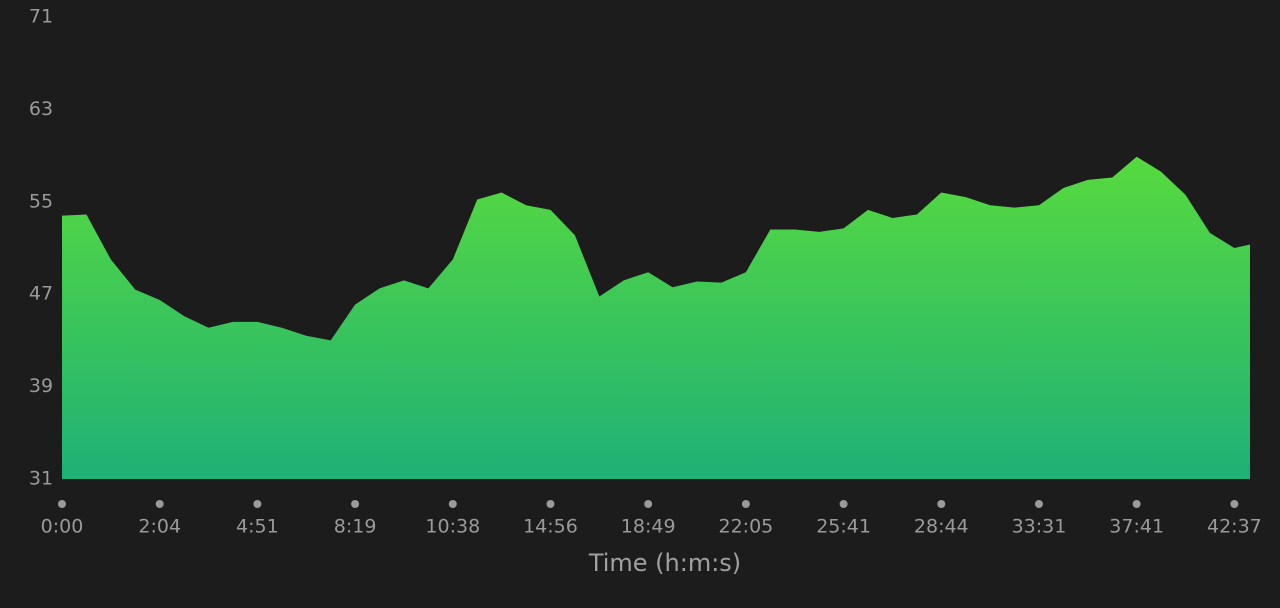 The width and height of the screenshot is (1280, 608). What do you see at coordinates (62, 527) in the screenshot?
I see `x-tick-label: 0:00` at bounding box center [62, 527].